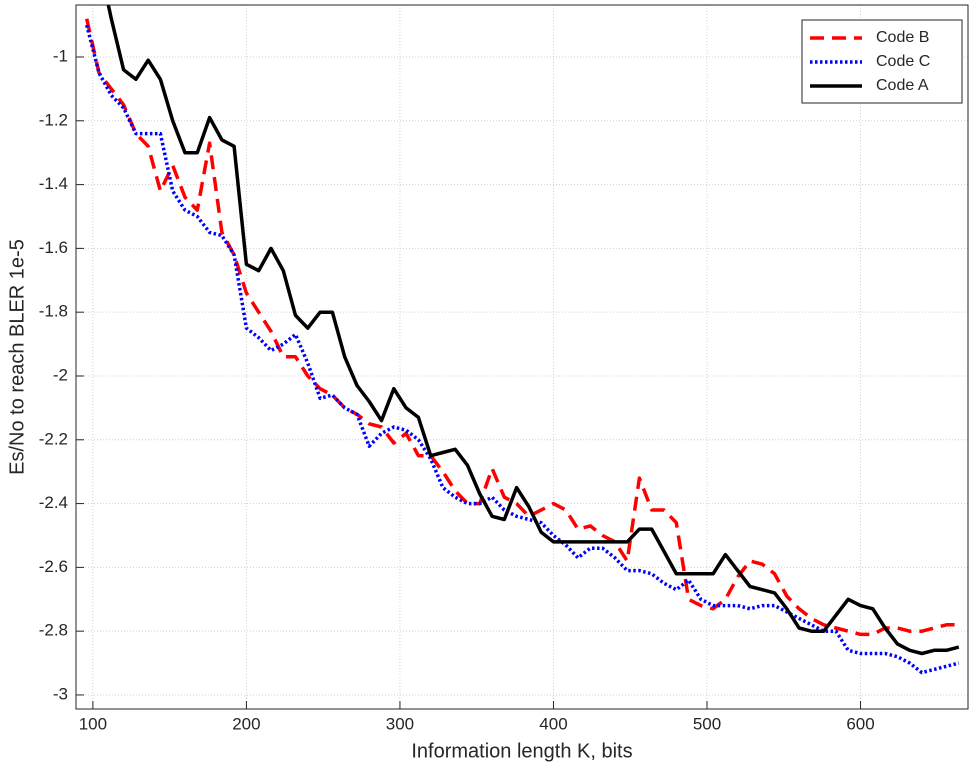  Describe the element at coordinates (902, 37) in the screenshot. I see `legend-label: Code B` at that location.